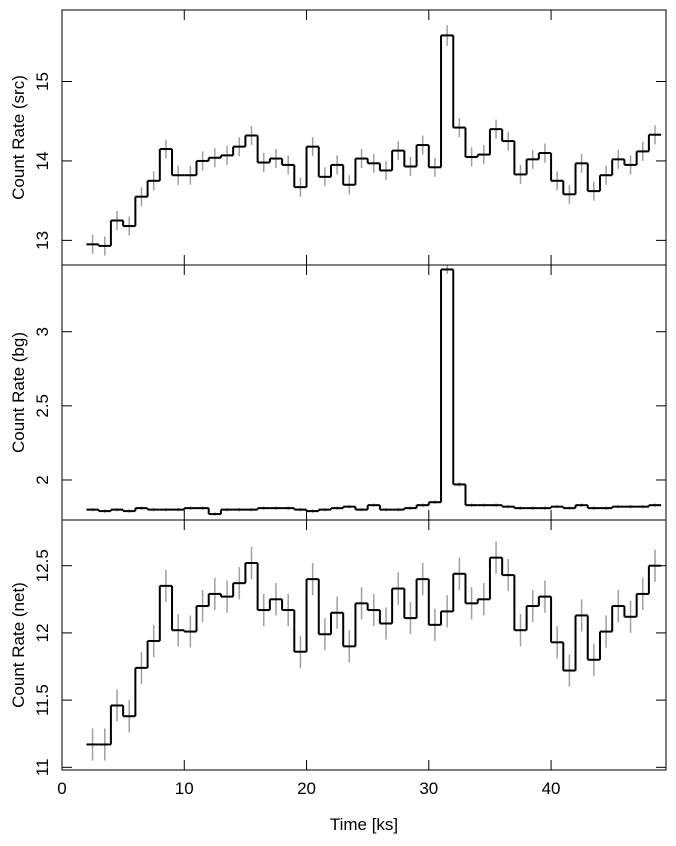 Image resolution: width=676 pixels, height=846 pixels. Describe the element at coordinates (18, 392) in the screenshot. I see `y-axis-label: Count Rate (bg)` at that location.